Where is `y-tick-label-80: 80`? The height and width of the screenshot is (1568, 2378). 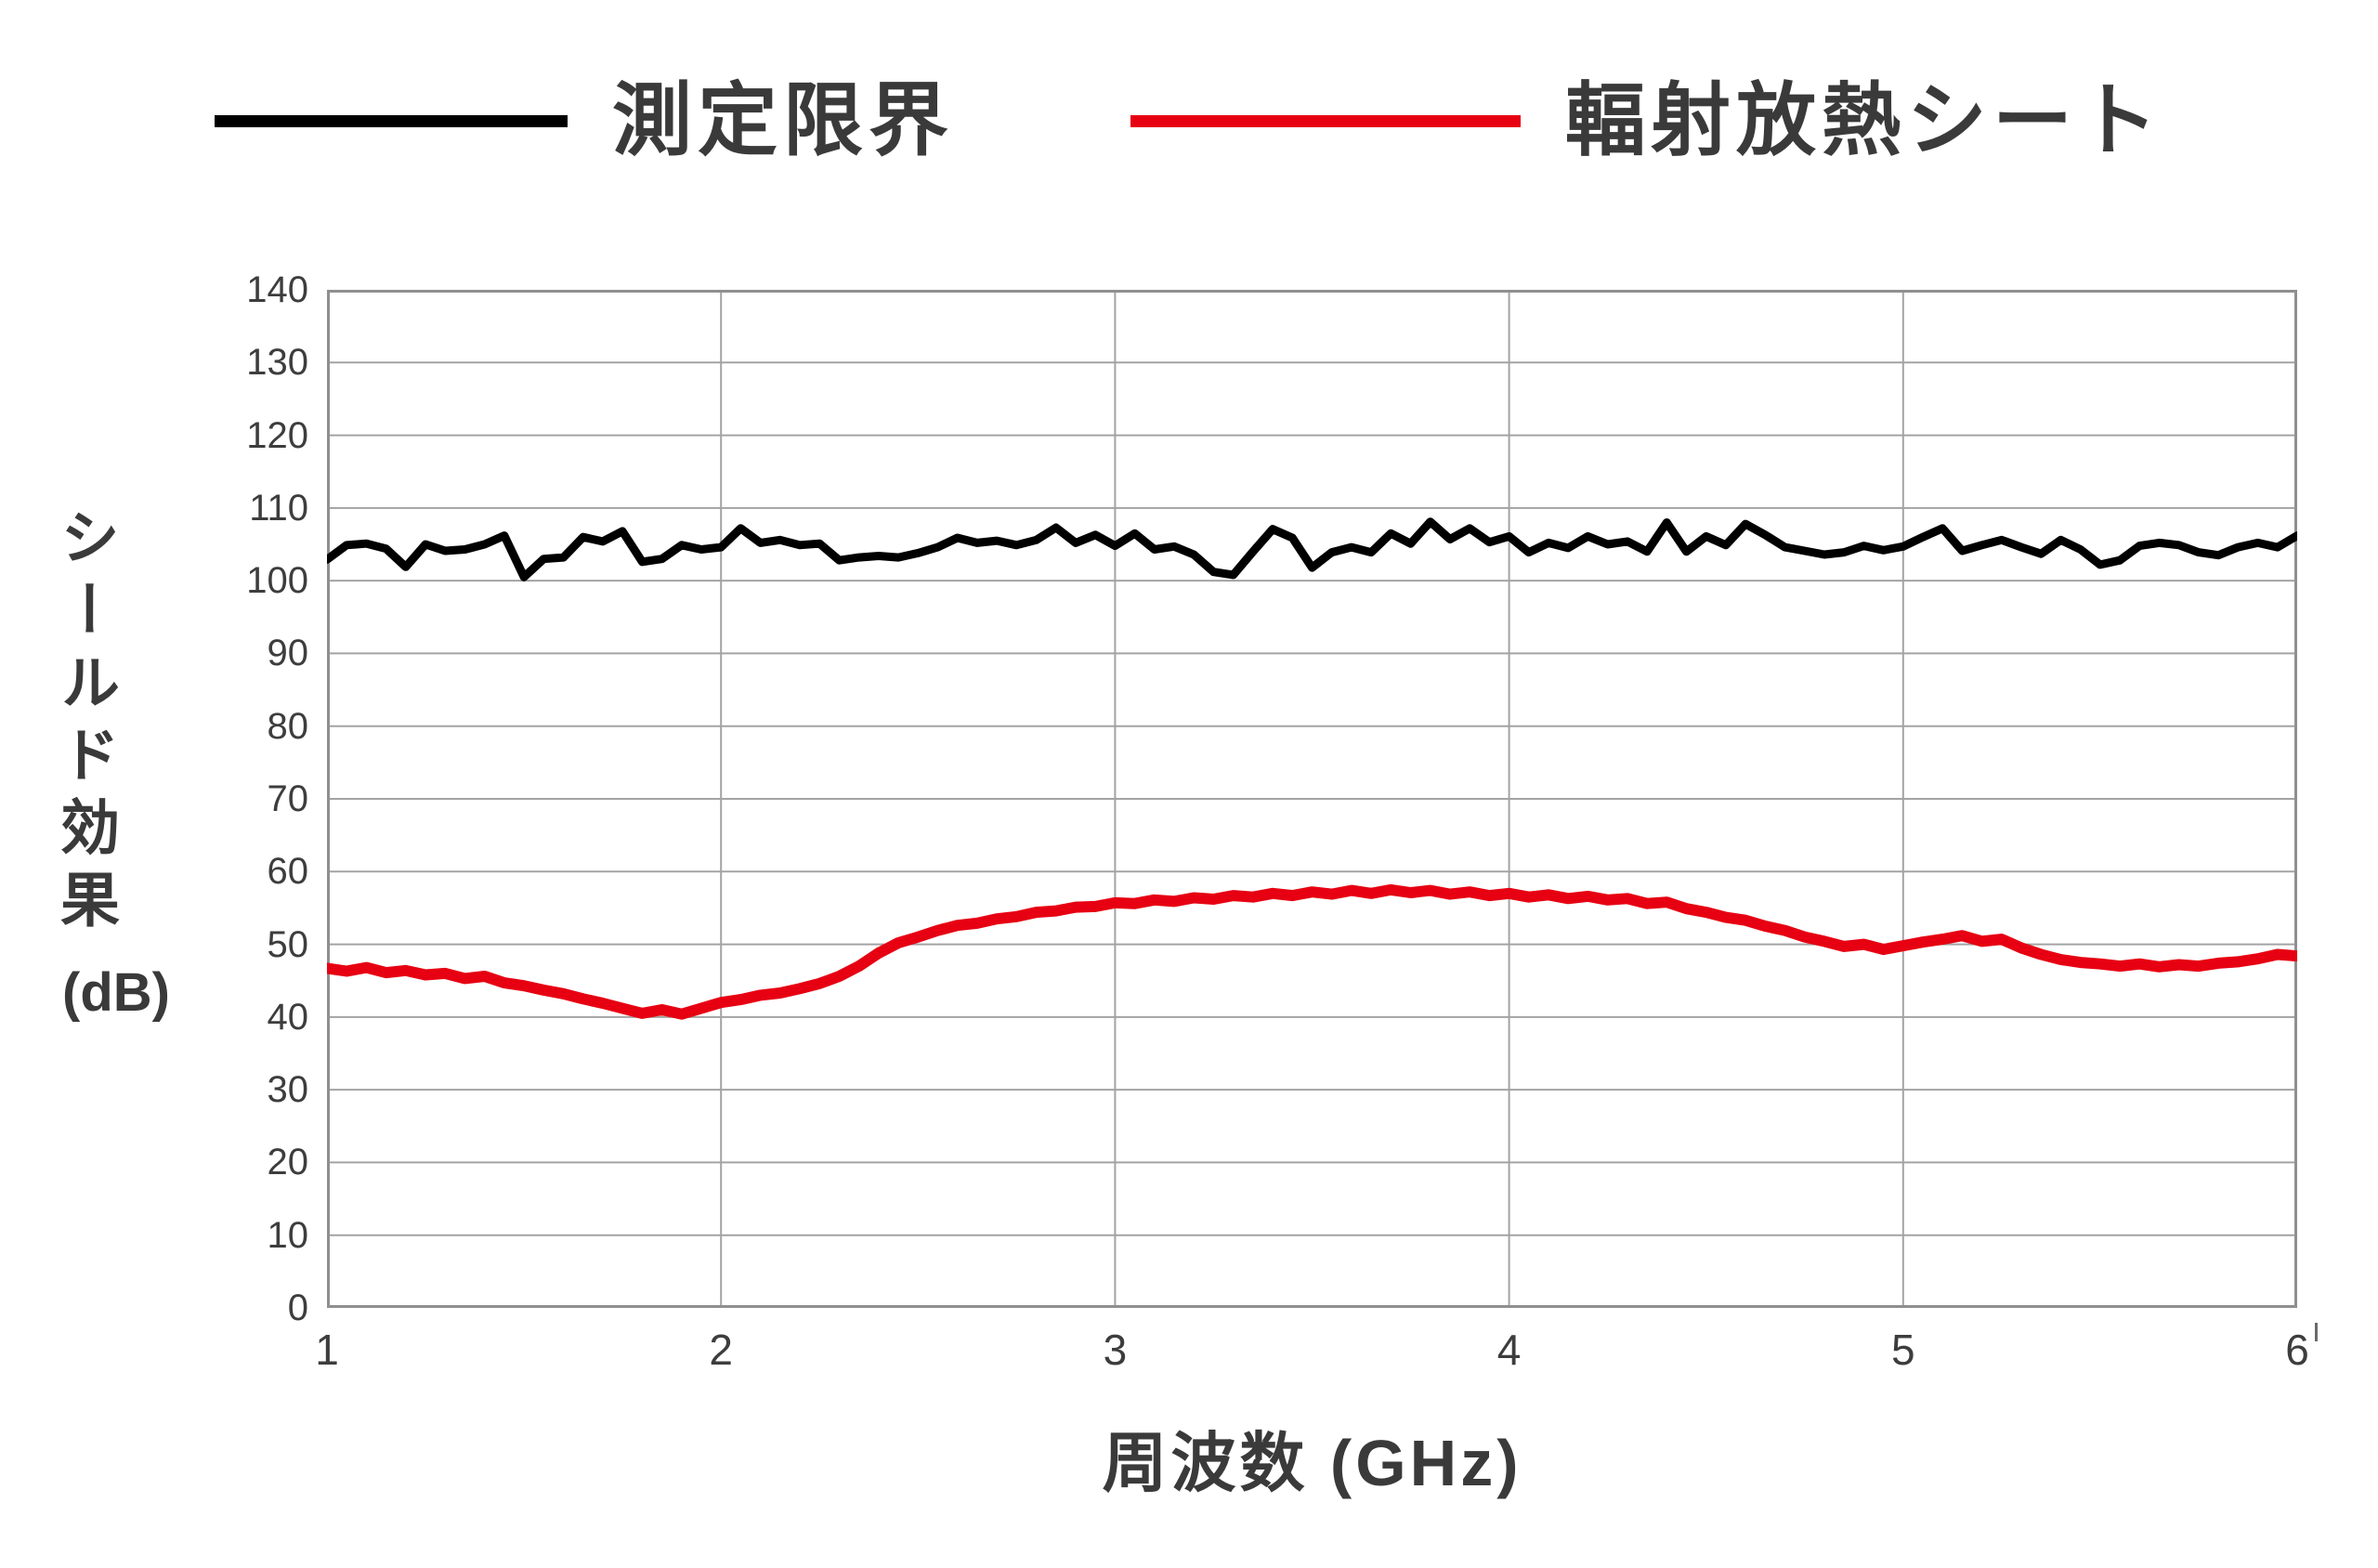
y-tick-label-80: 80 is located at coordinates (288, 726).